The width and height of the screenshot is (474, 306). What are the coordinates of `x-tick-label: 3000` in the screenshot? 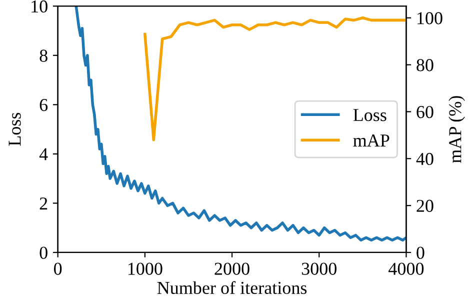 It's located at (319, 268).